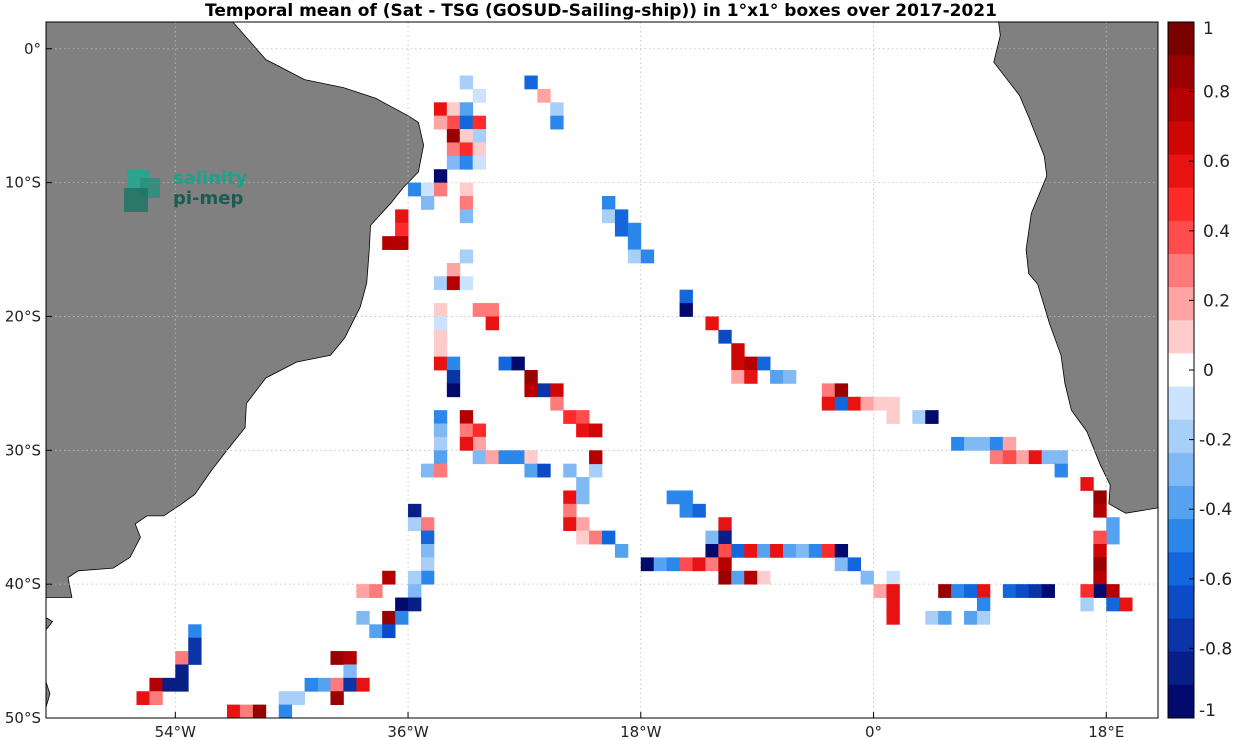 This screenshot has width=1240, height=740. I want to click on colorbar-tick-label: -1, so click(1207, 711).